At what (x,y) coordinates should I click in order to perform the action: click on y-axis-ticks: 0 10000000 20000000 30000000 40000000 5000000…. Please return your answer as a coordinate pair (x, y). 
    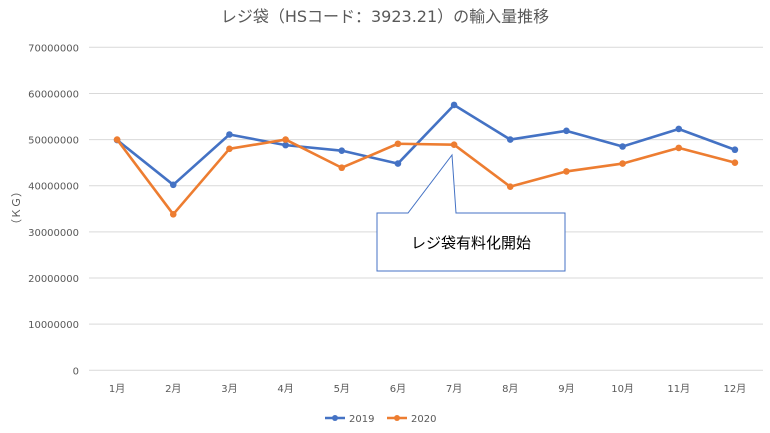
    Looking at the image, I should click on (53, 210).